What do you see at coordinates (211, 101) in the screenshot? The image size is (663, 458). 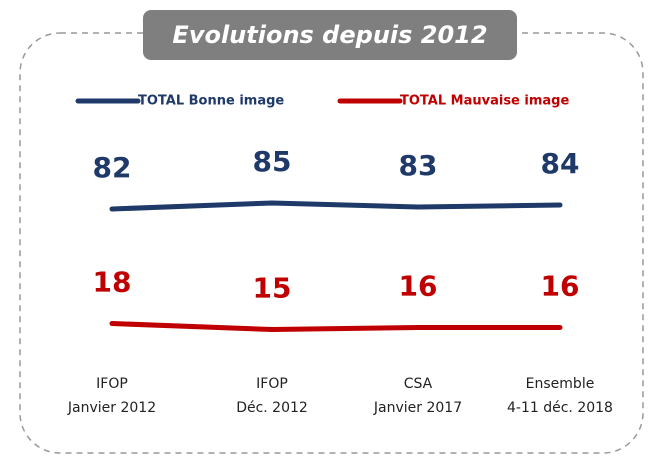 I see `legend-label: TOTAL Bonne image` at bounding box center [211, 101].